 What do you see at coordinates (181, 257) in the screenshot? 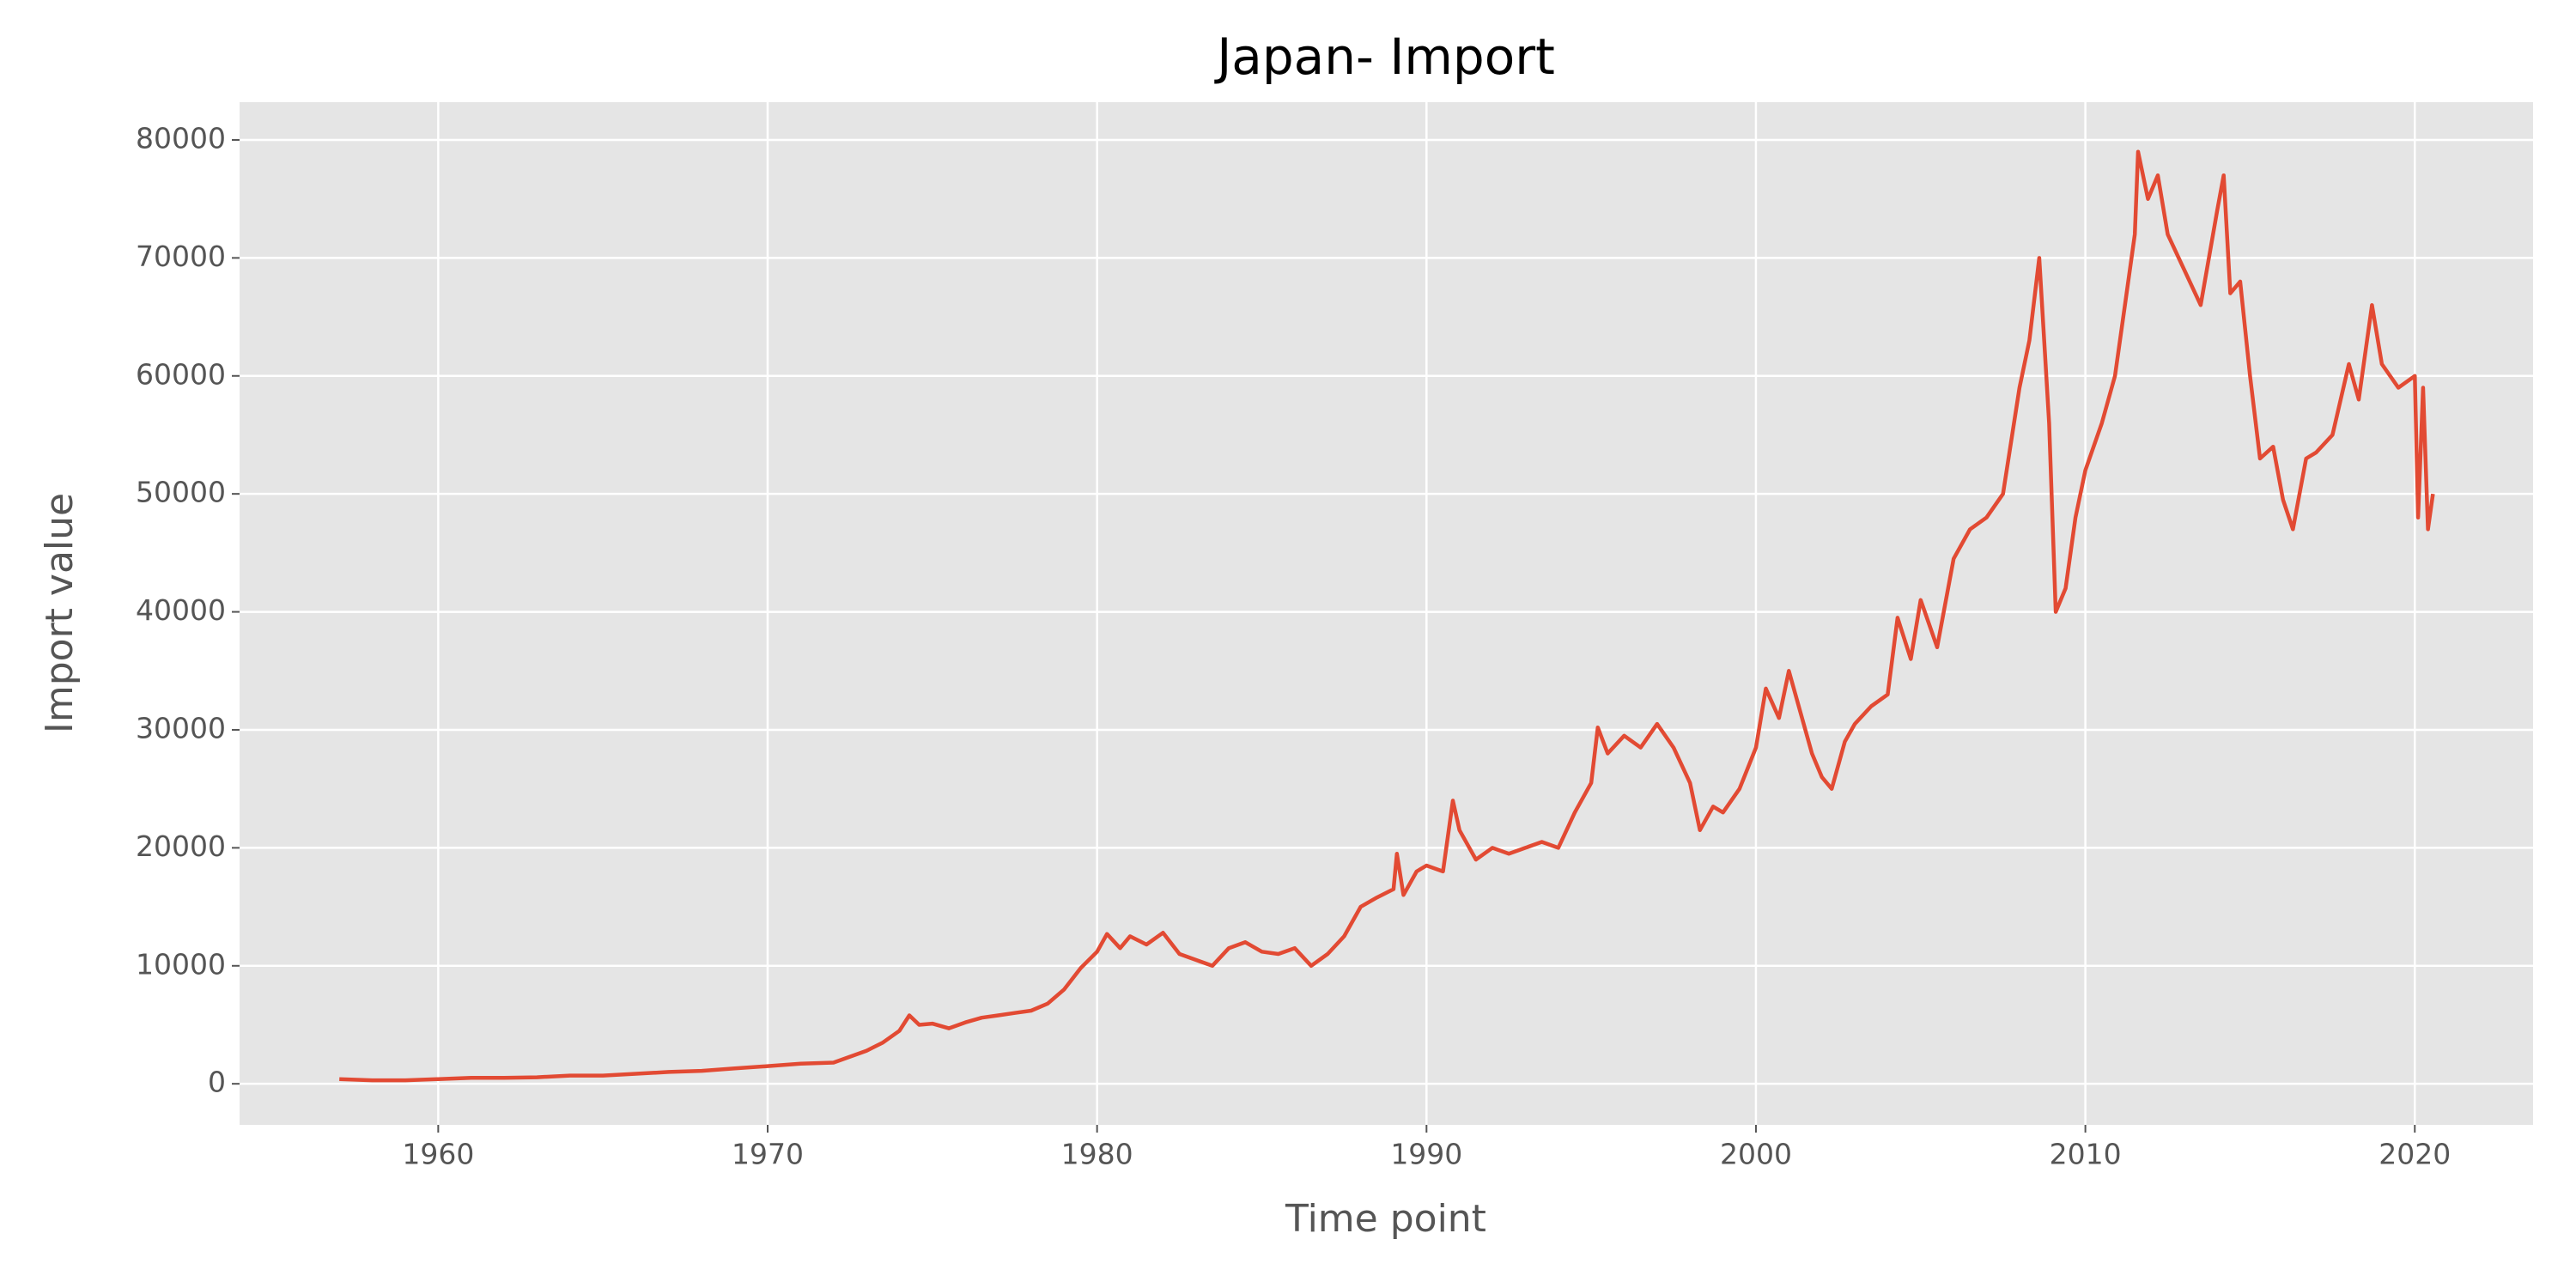
I see `y-tick-label: 70000` at bounding box center [181, 257].